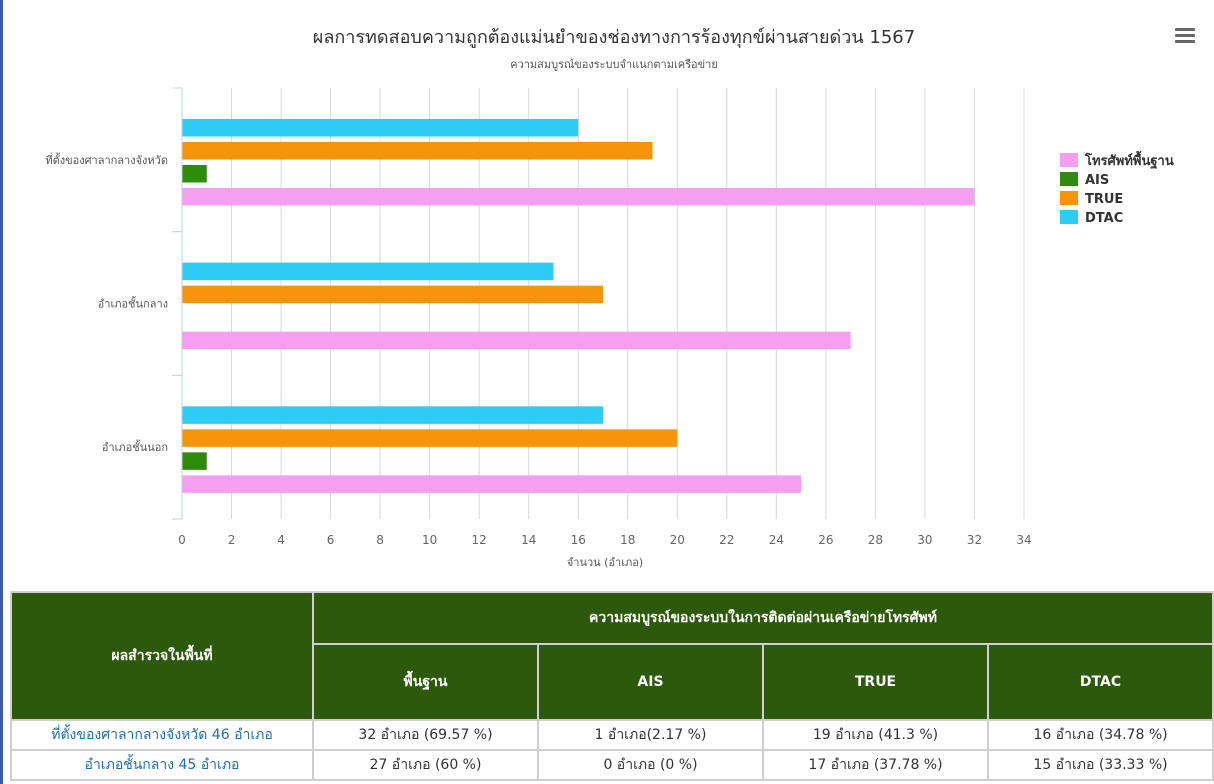 The image size is (1214, 784). What do you see at coordinates (875, 682) in the screenshot?
I see `column-header-true: TRUE` at bounding box center [875, 682].